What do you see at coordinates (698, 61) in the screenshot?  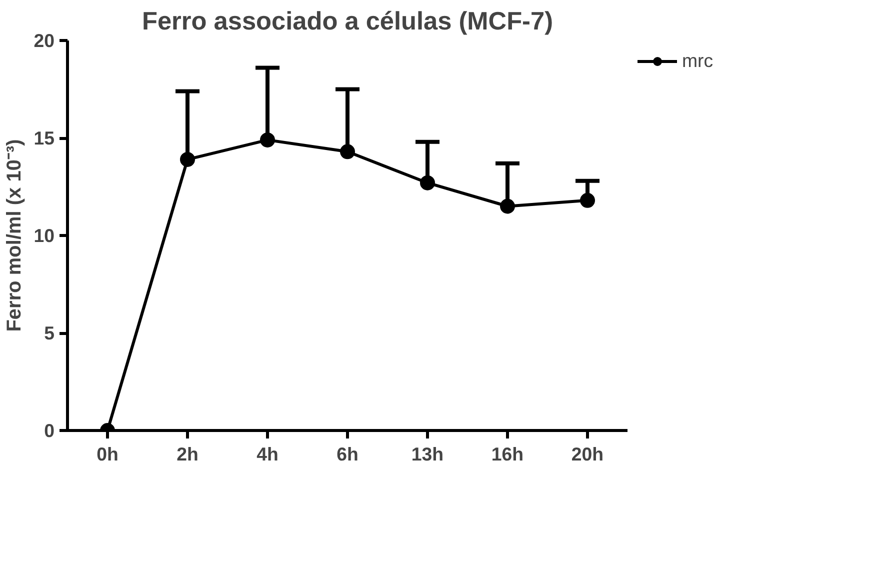 I see `legend-label: mrc` at bounding box center [698, 61].